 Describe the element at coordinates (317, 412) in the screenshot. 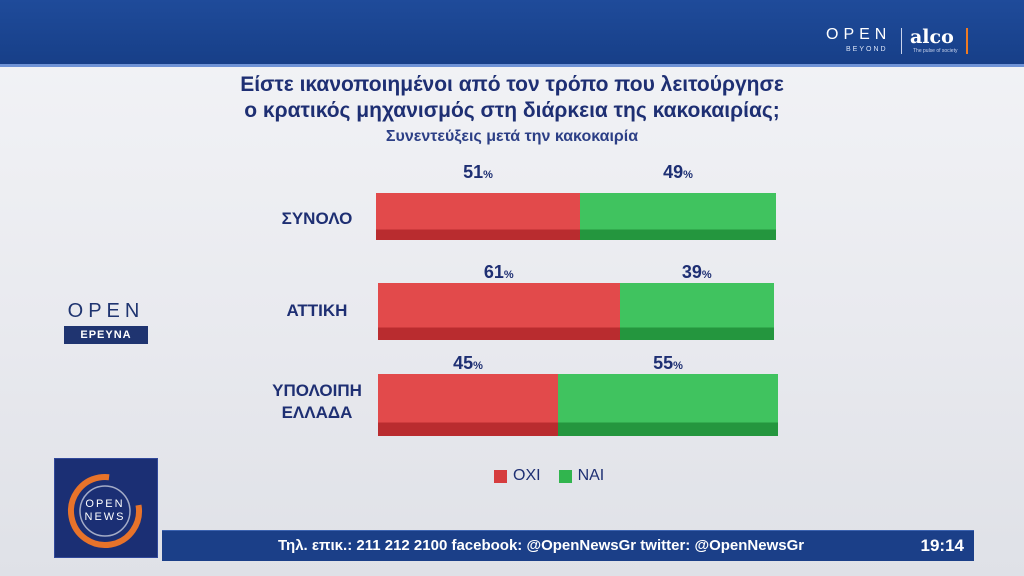

I see `row-label-ypoloipi-line2: ΕΛΛΑΔΑ` at that location.